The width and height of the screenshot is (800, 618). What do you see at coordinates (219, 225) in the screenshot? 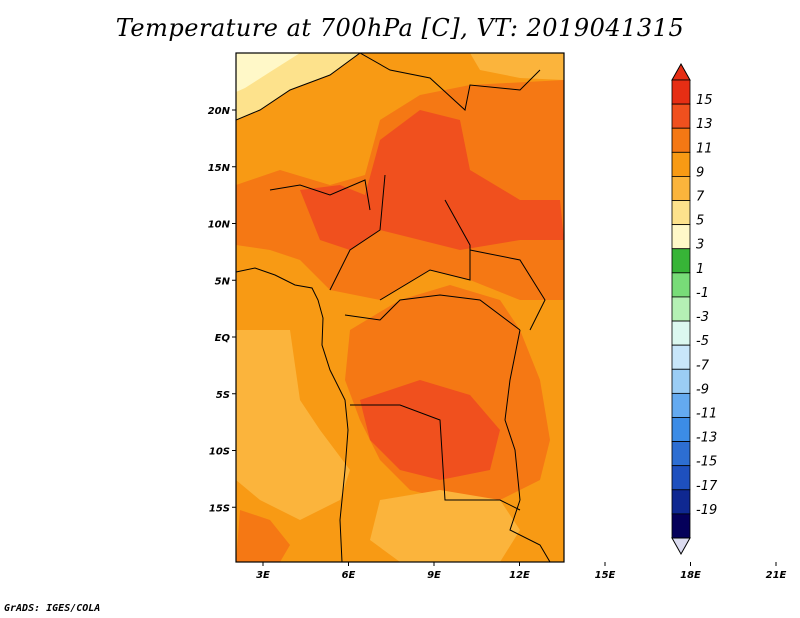
I see `lat-tick-label: 10N` at bounding box center [219, 225].